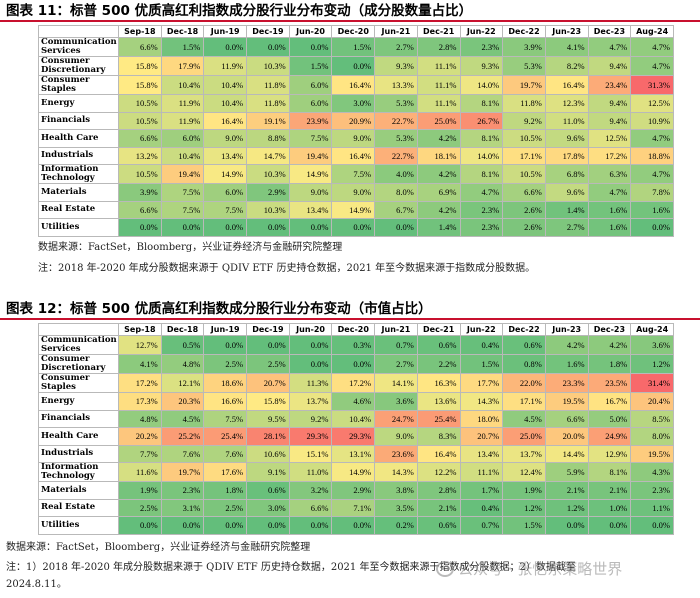  I want to click on heatmap-cell: 22.7%, so click(396, 120).